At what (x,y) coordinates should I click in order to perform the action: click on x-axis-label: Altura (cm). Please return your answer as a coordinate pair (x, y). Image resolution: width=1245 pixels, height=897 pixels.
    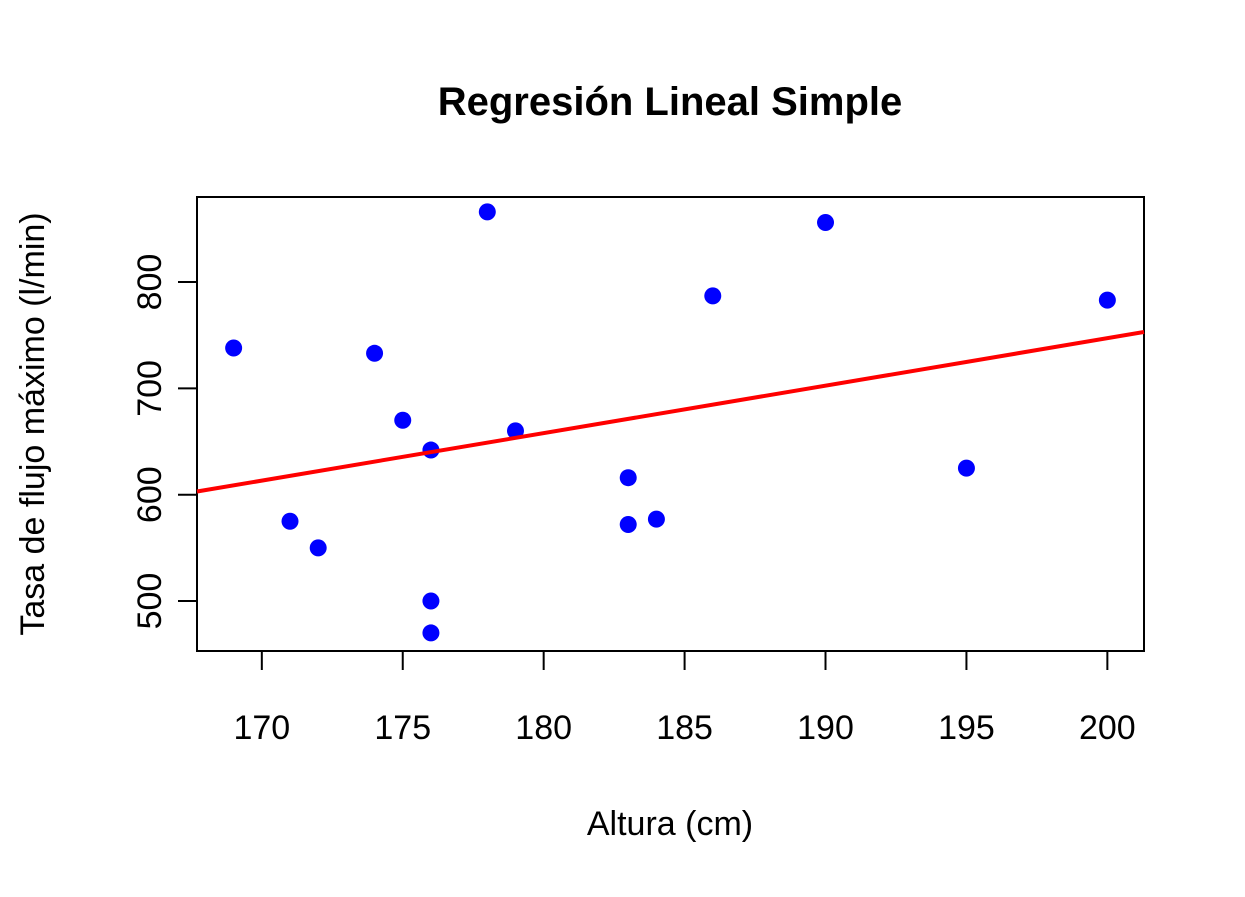
    Looking at the image, I should click on (670, 824).